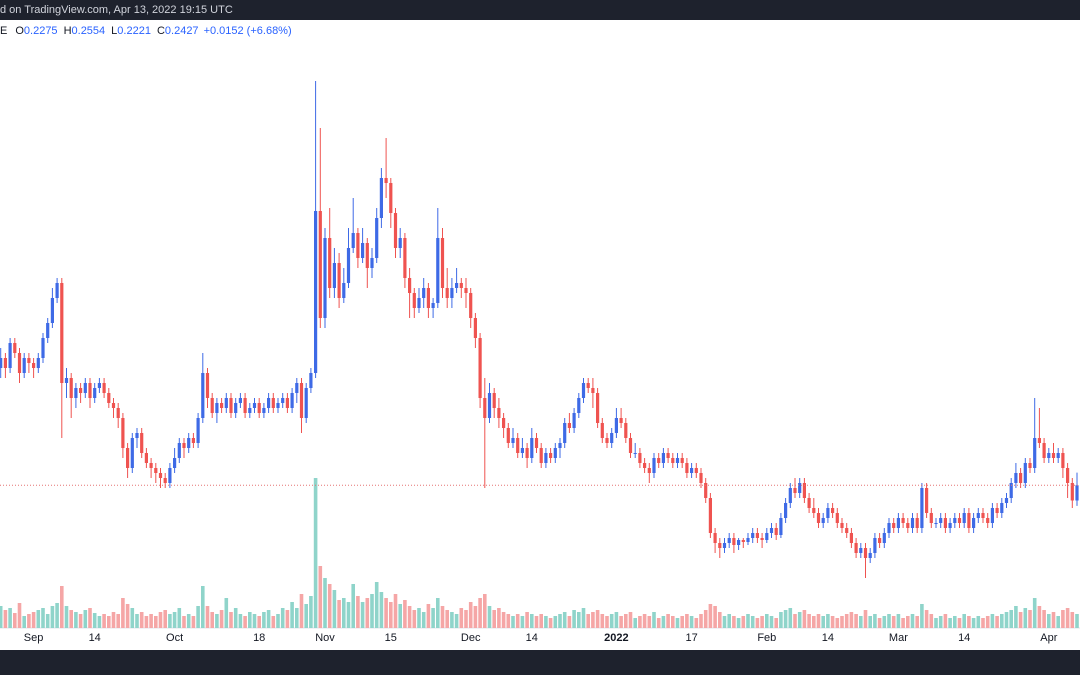 Image resolution: width=1080 pixels, height=675 pixels. What do you see at coordinates (828, 638) in the screenshot?
I see `x-tick-label: 14` at bounding box center [828, 638].